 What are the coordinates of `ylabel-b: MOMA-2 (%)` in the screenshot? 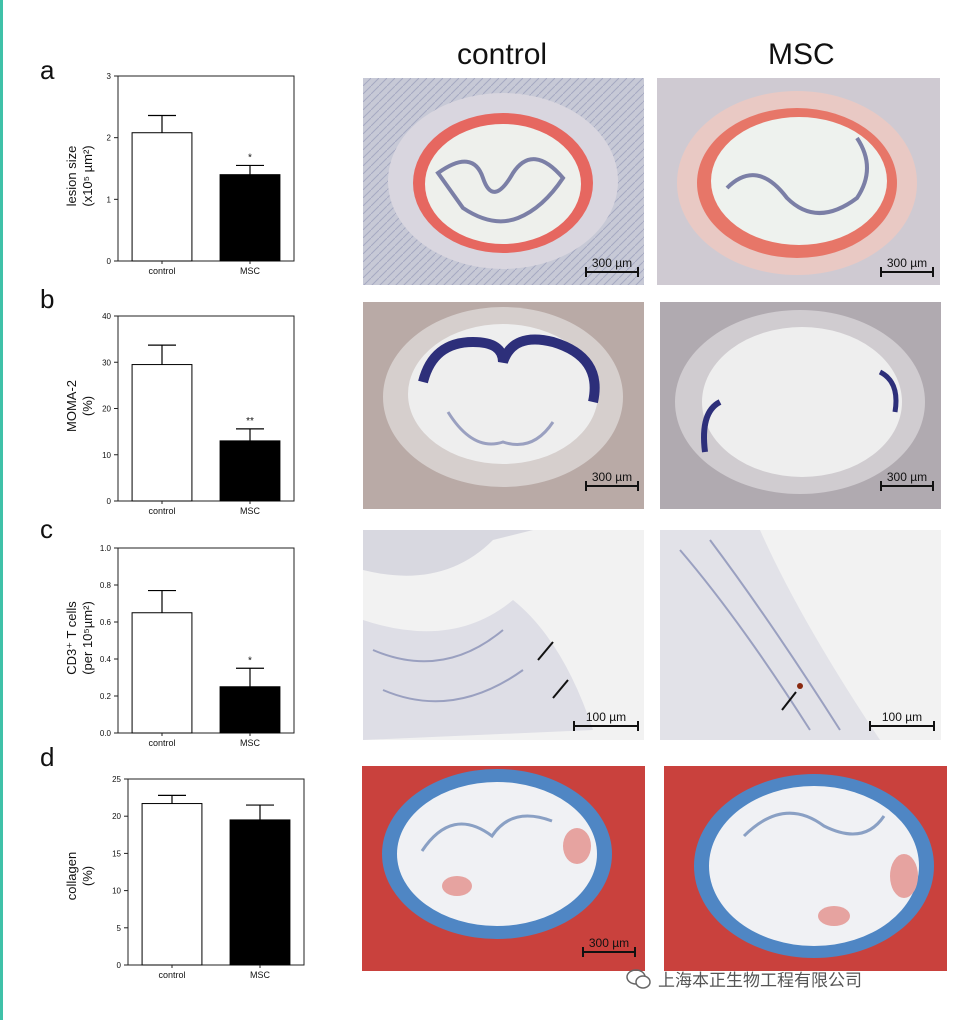 It's located at (80, 406).